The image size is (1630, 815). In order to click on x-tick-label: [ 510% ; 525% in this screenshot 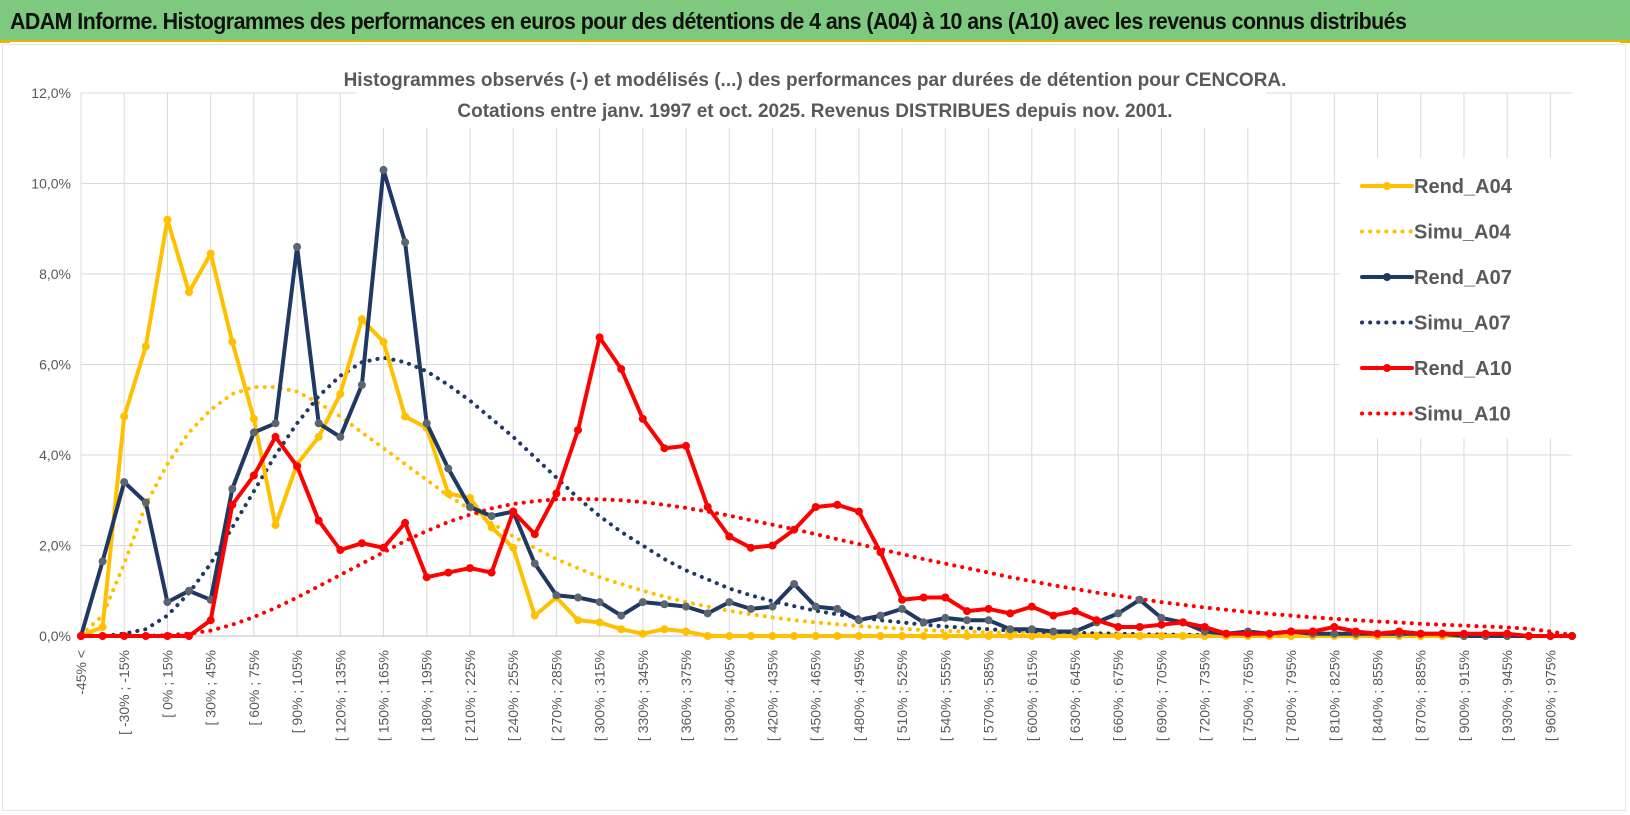, I will do `click(902, 695)`.